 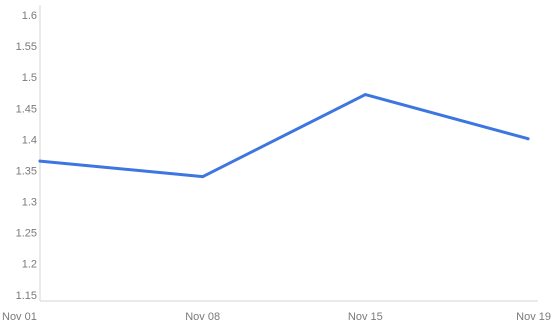 I want to click on y-tick-label: 1.35, so click(x=26, y=171).